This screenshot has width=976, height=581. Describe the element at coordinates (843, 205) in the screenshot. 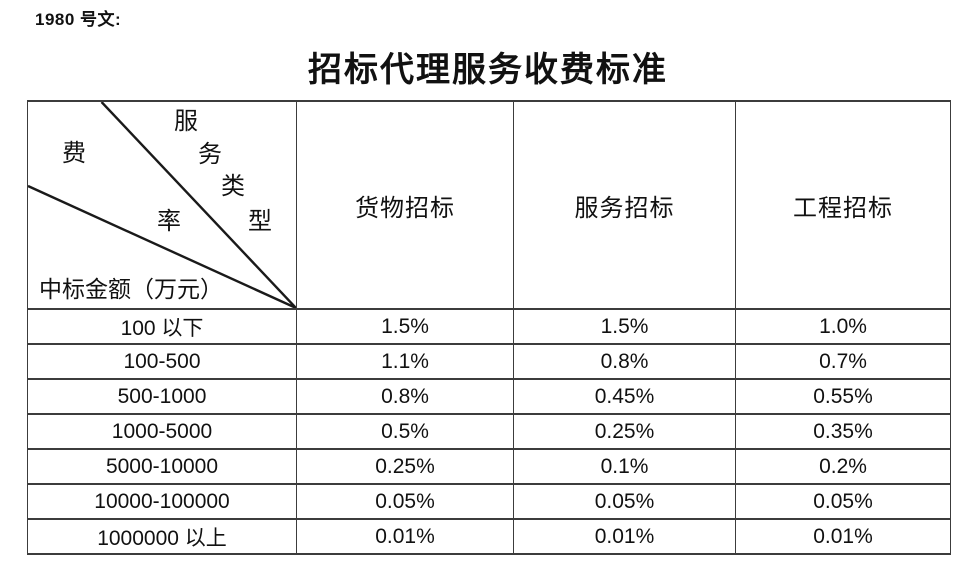

I see `column-header-project-bidding: 工程招标` at that location.